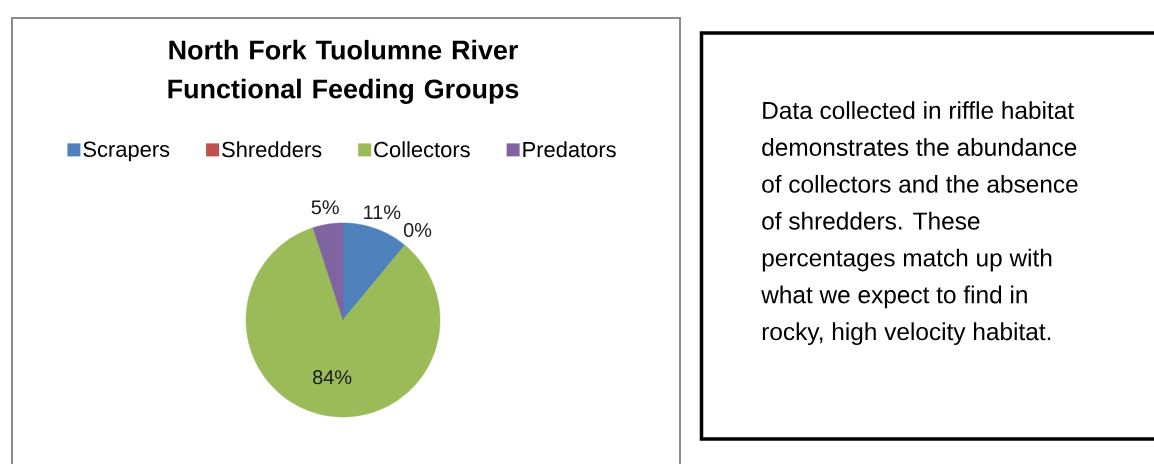 This screenshot has height=464, width=1154. Describe the element at coordinates (325, 207) in the screenshot. I see `data-label: 5%` at that location.